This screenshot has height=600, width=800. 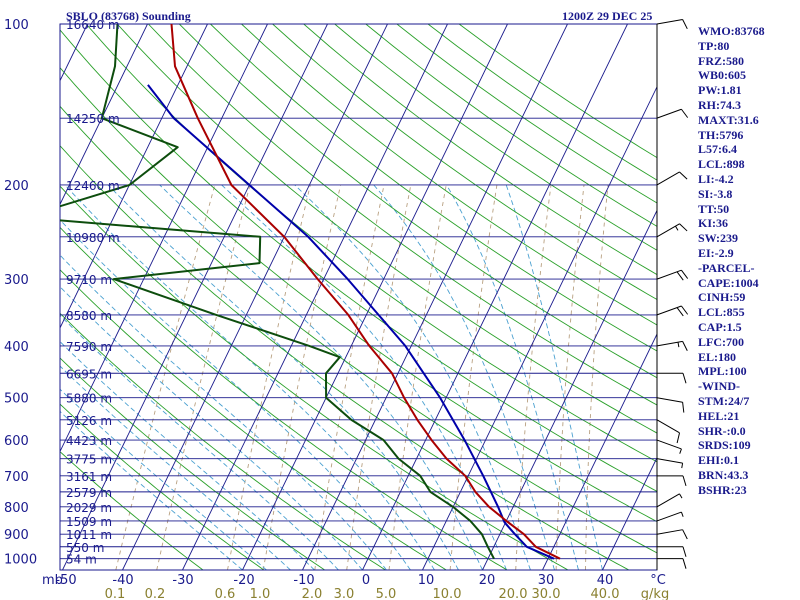 What do you see at coordinates (722, 430) in the screenshot?
I see `stat-item: SHR-:0.0` at bounding box center [722, 430].